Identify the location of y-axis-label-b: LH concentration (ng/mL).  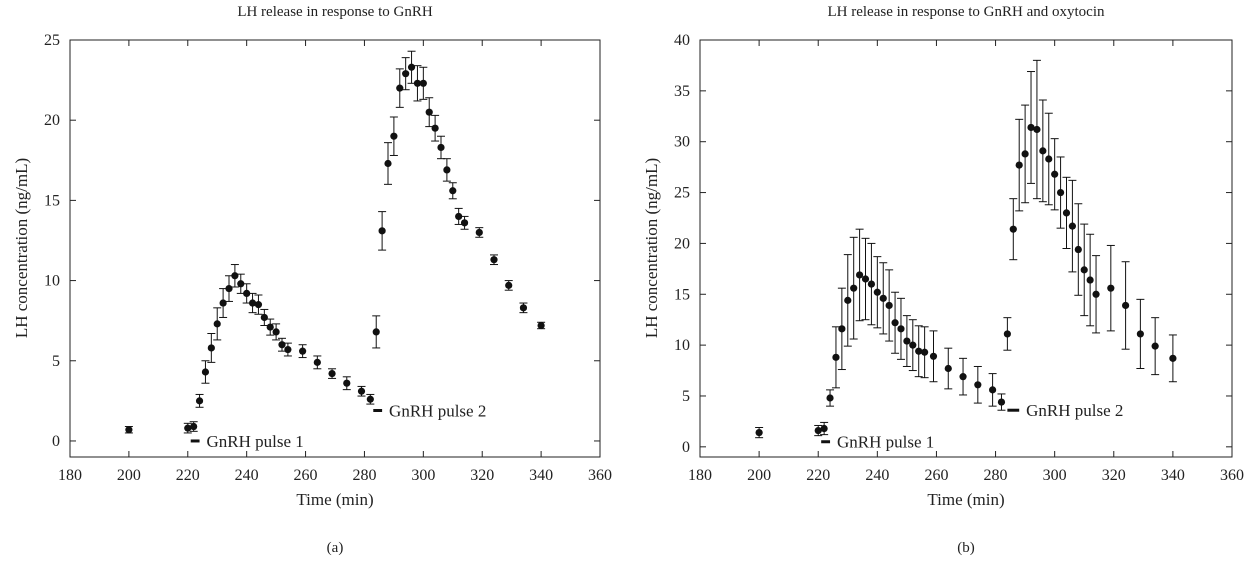
(651, 248).